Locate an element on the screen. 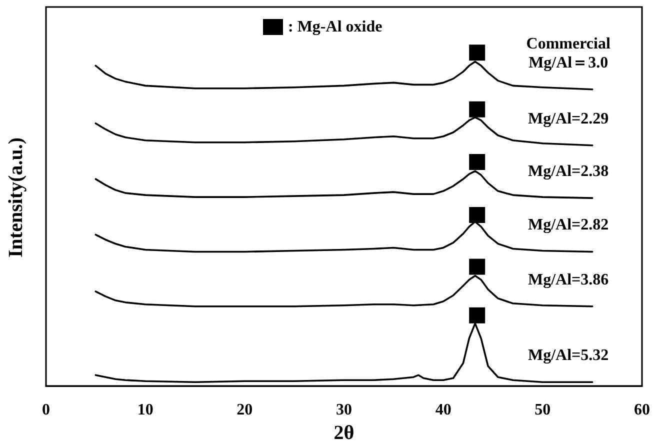 The image size is (653, 448). x-tick-label: 20 is located at coordinates (244, 410).